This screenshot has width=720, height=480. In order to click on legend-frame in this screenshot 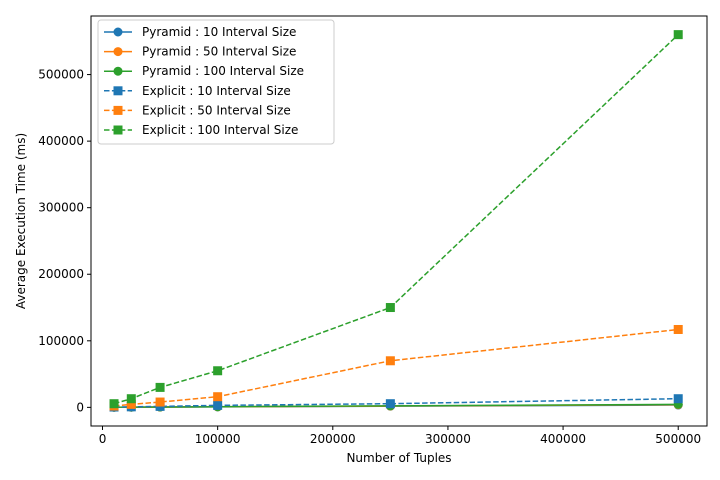, I will do `click(216, 82)`.